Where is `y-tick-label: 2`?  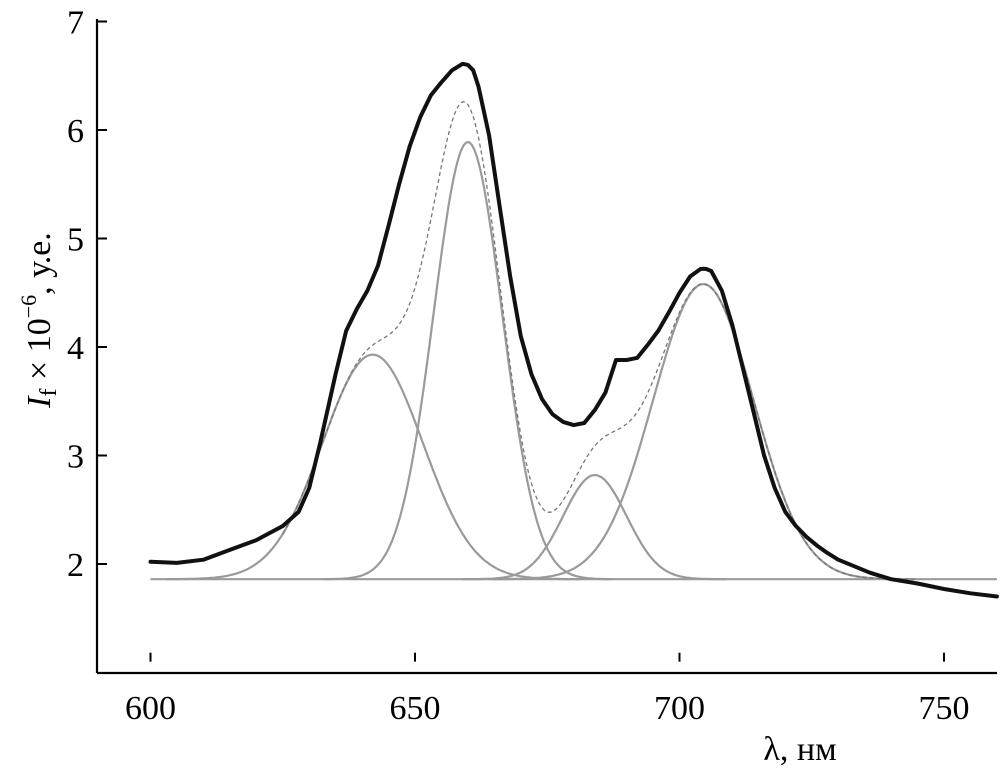 y-tick-label: 2 is located at coordinates (75, 565).